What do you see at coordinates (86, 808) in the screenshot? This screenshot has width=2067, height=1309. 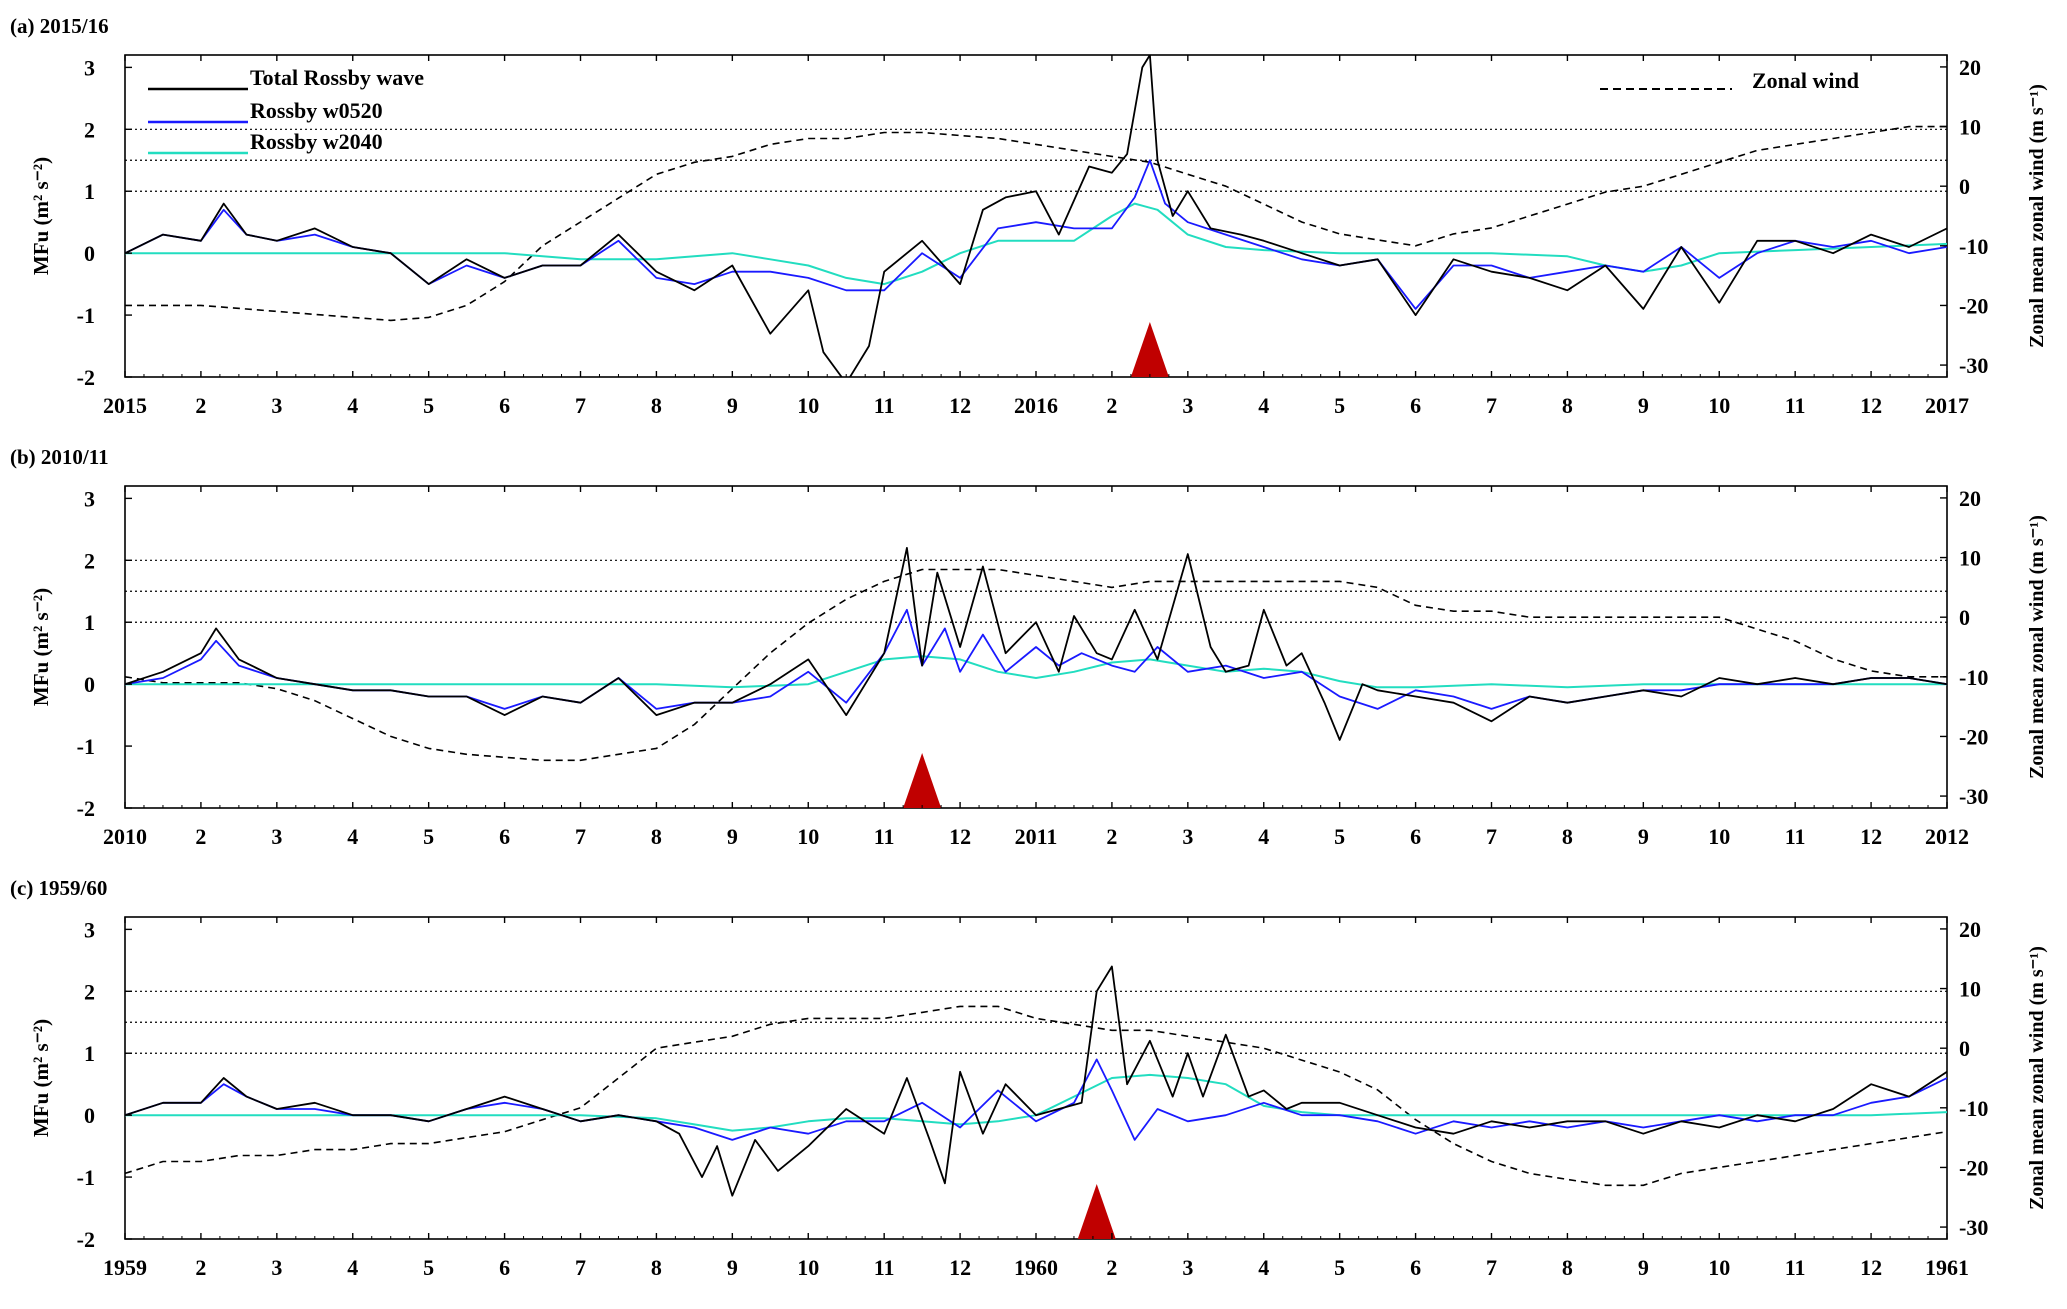 I see `y-tick-label-left: -2` at bounding box center [86, 808].